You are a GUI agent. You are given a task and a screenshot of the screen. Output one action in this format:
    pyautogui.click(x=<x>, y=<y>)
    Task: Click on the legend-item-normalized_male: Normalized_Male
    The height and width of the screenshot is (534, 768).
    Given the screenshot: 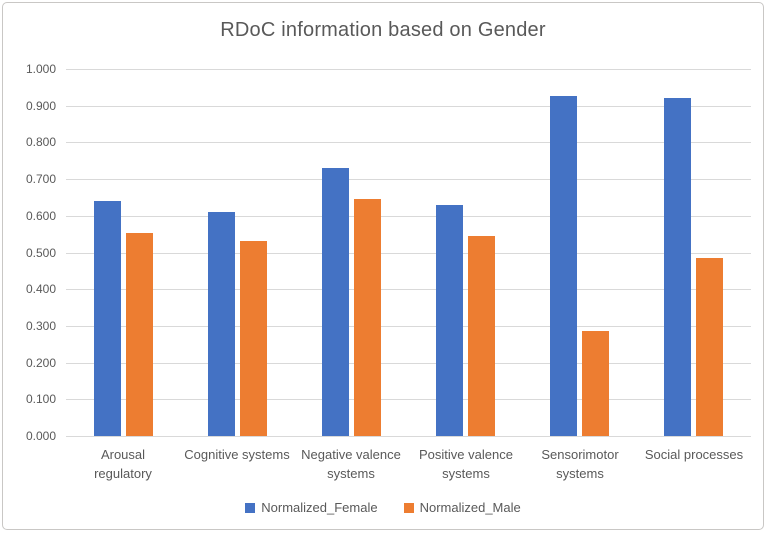 What is the action you would take?
    pyautogui.click(x=462, y=507)
    